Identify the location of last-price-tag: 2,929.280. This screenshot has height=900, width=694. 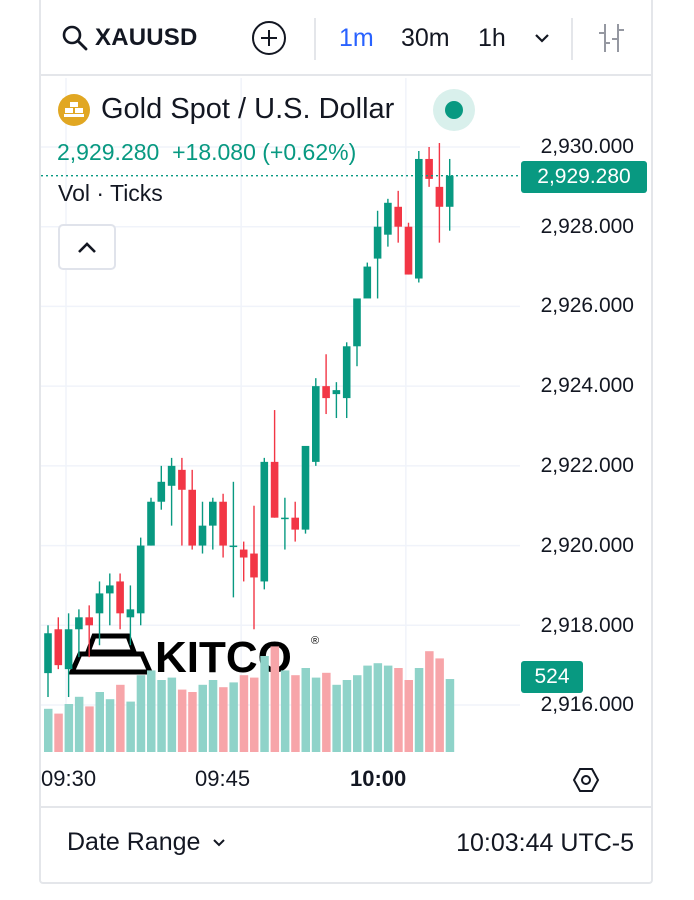
(584, 177).